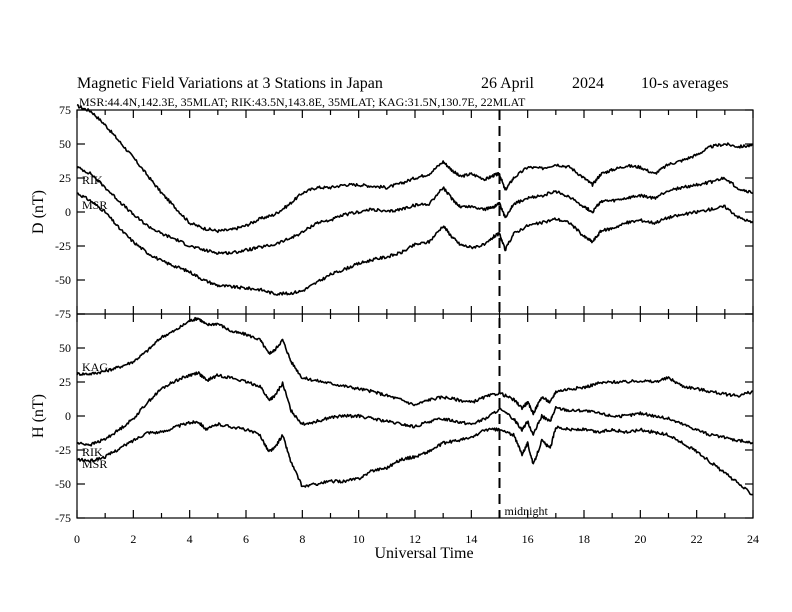  Describe the element at coordinates (415, 458) in the screenshot. I see `series-line-msr-h` at that location.